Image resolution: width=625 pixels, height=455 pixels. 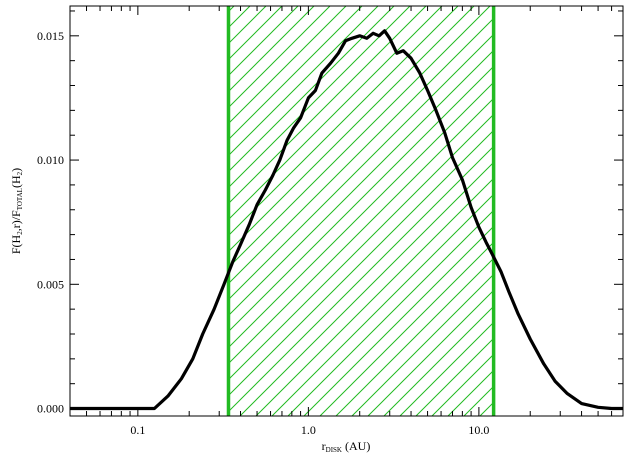 What do you see at coordinates (16, 170) in the screenshot?
I see `y-axis-label-part: )` at bounding box center [16, 170].